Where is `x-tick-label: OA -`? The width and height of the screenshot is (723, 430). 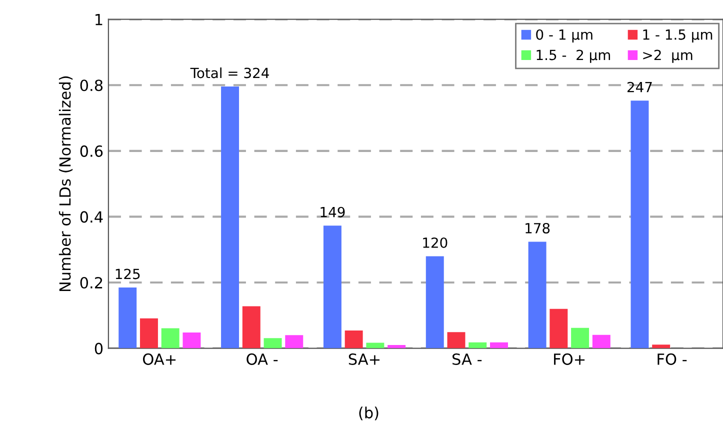
x-tick-label: OA - is located at coordinates (262, 359).